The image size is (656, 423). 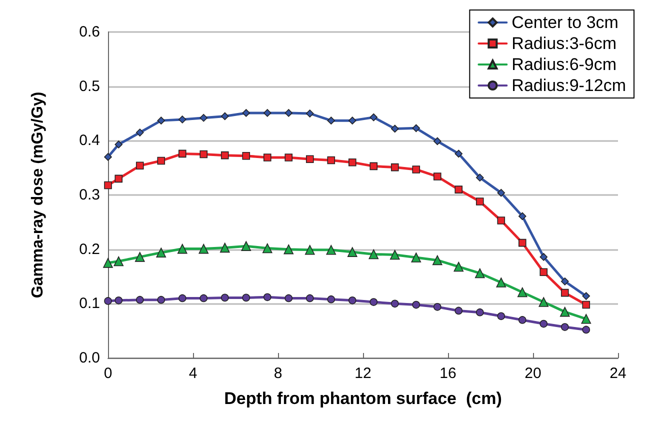 What do you see at coordinates (448, 373) in the screenshot?
I see `x-tick-label: 16` at bounding box center [448, 373].